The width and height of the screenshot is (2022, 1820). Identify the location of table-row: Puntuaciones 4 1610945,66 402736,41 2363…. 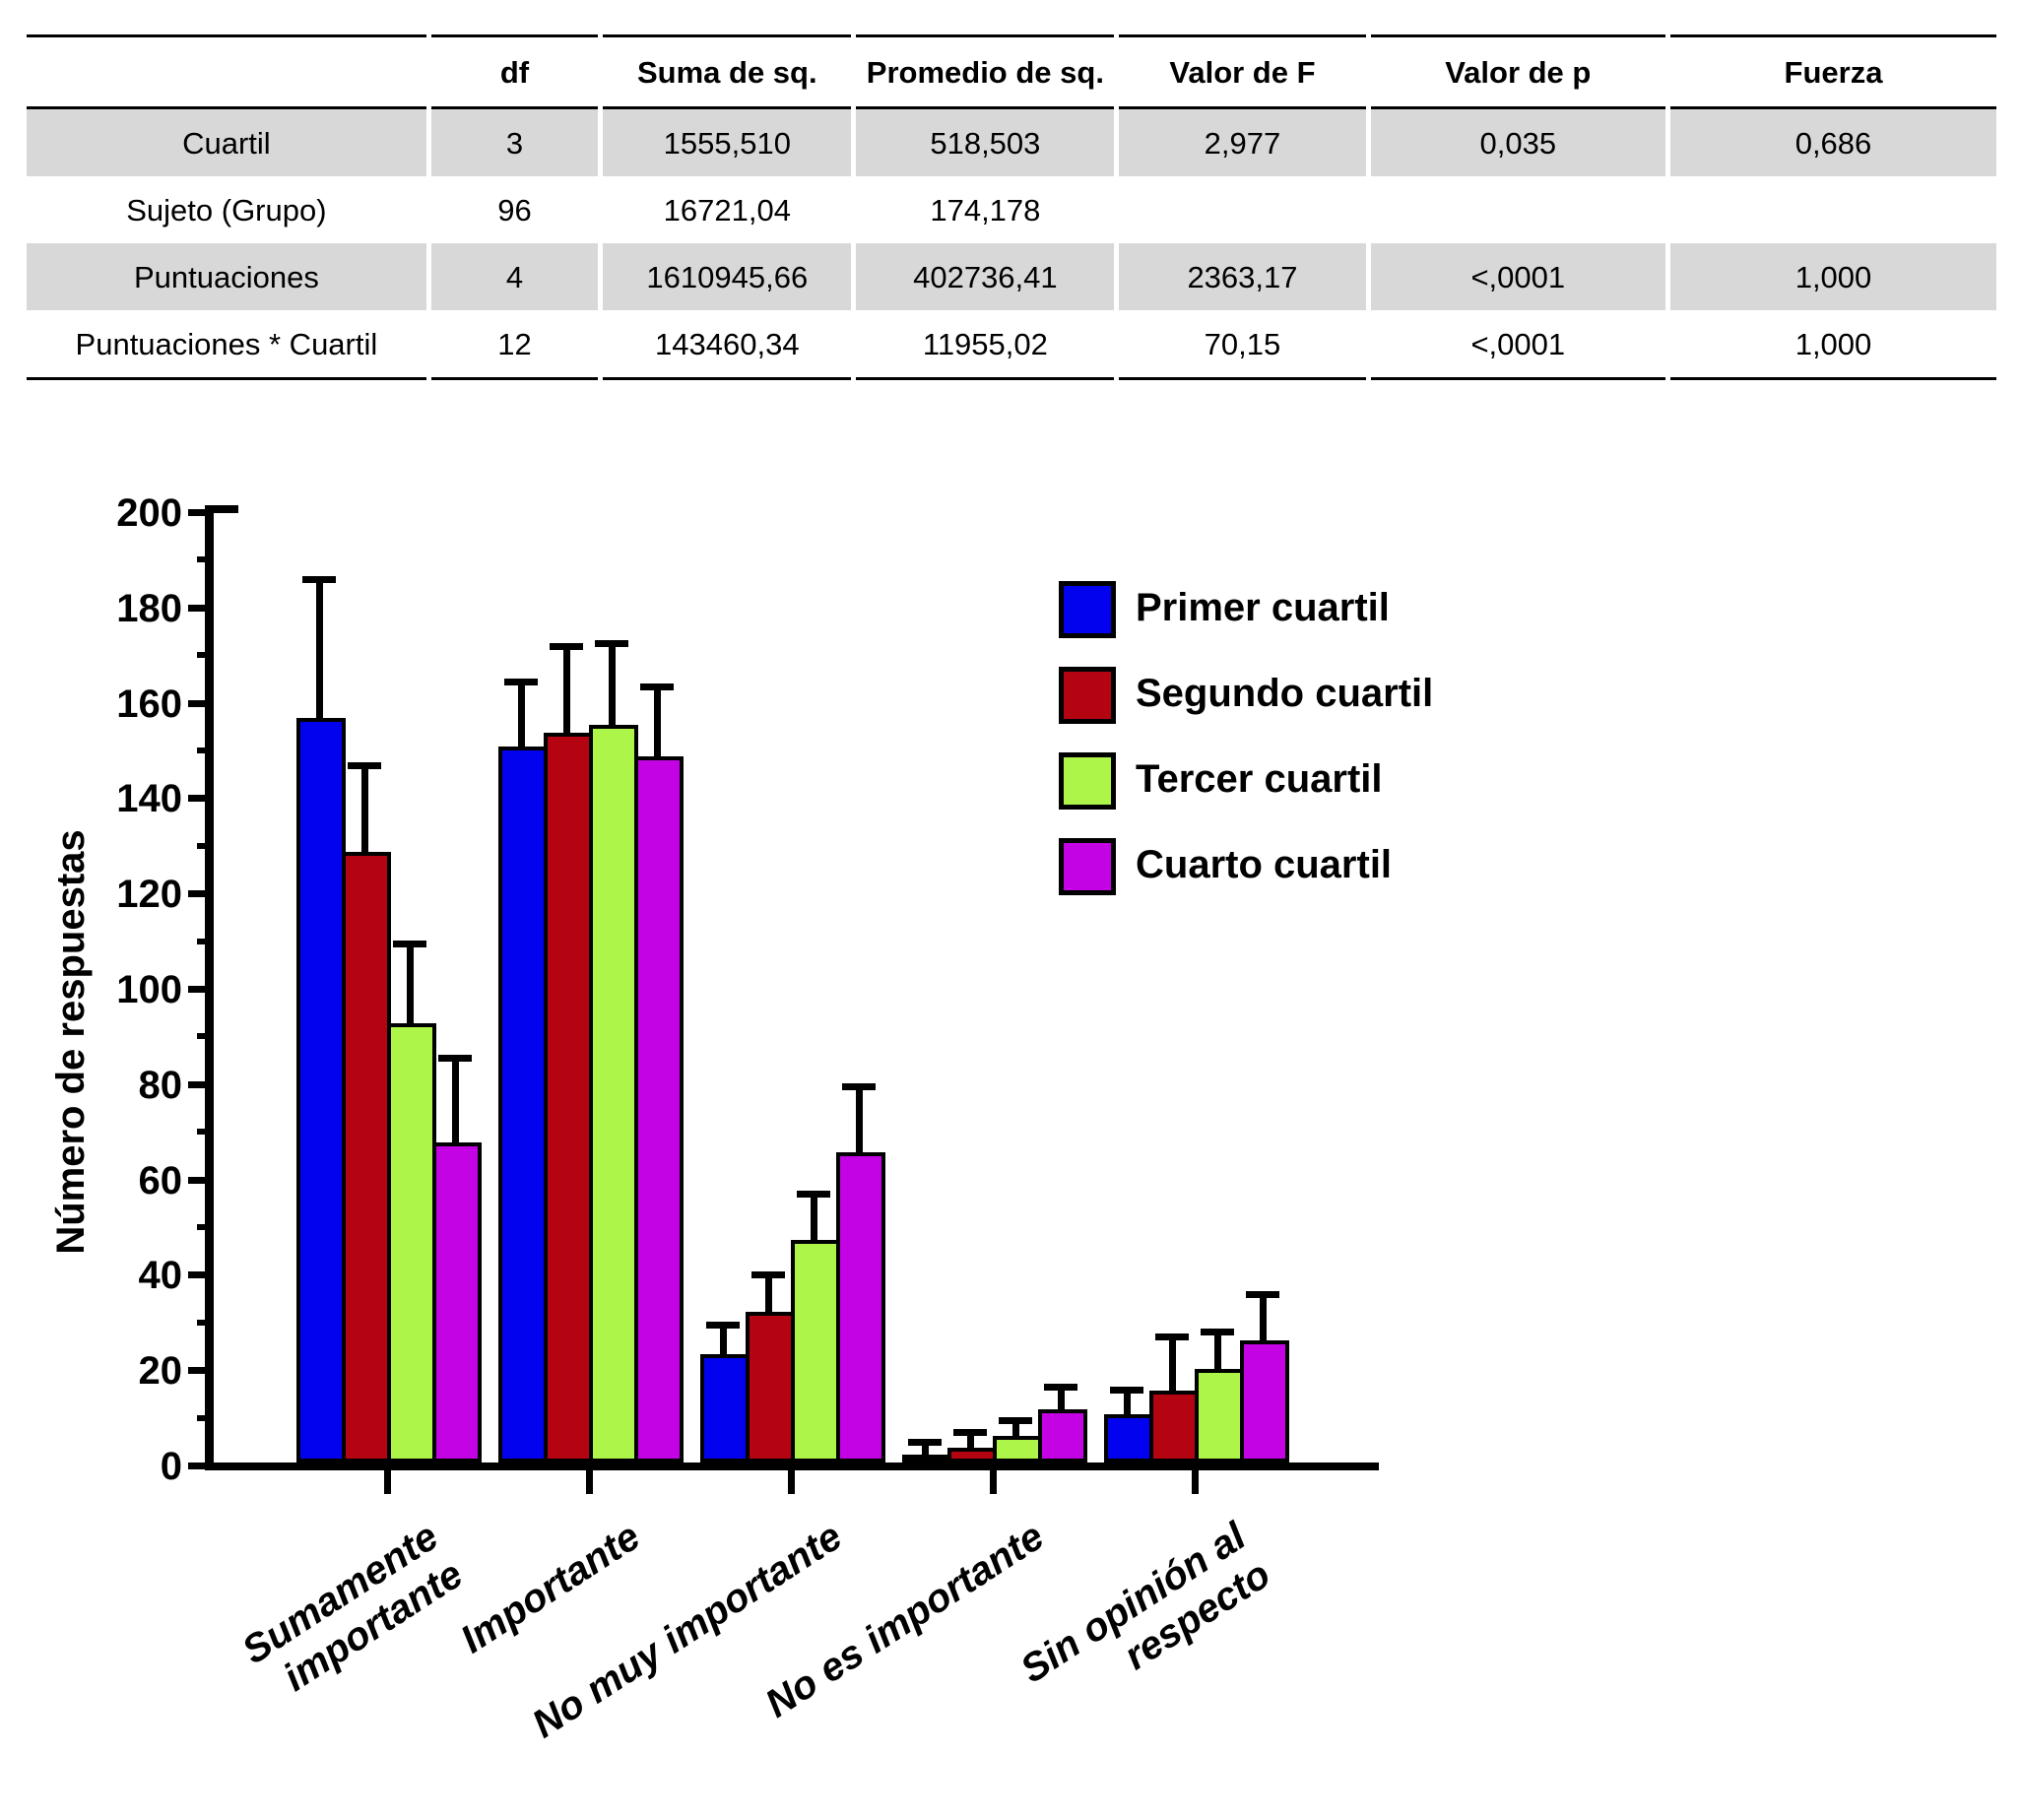
(1011, 276).